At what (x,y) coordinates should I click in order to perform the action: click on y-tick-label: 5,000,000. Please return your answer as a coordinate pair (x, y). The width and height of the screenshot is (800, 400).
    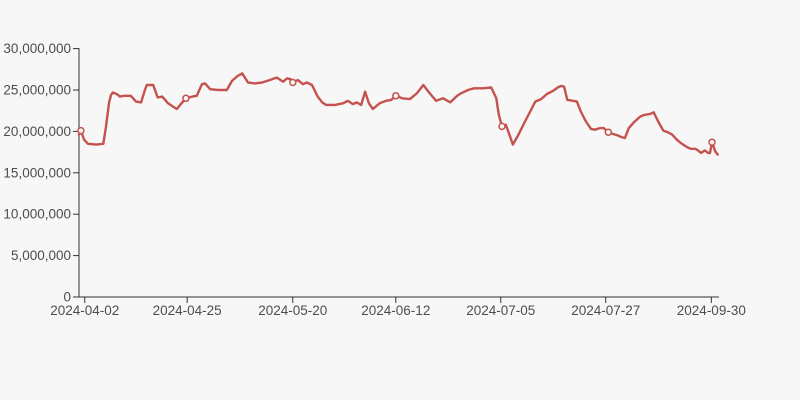
    Looking at the image, I should click on (41, 255).